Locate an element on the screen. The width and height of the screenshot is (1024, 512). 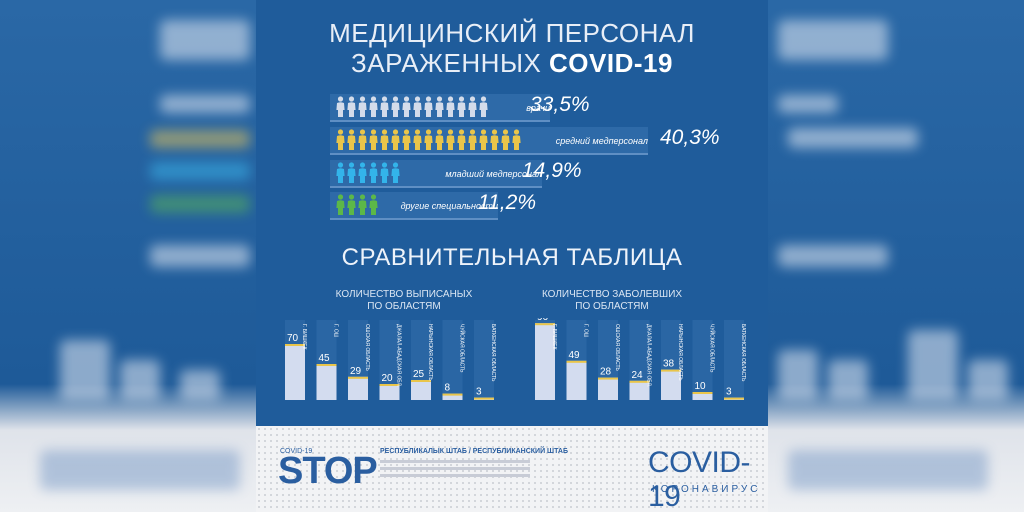
bar-value-label: 28 is located at coordinates (606, 372).